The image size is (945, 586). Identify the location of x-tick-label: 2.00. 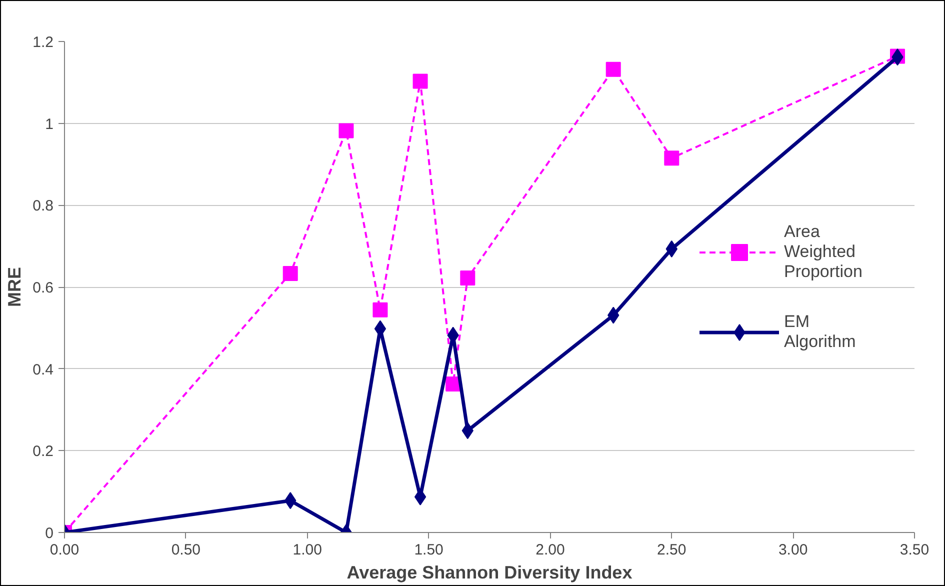
(550, 550).